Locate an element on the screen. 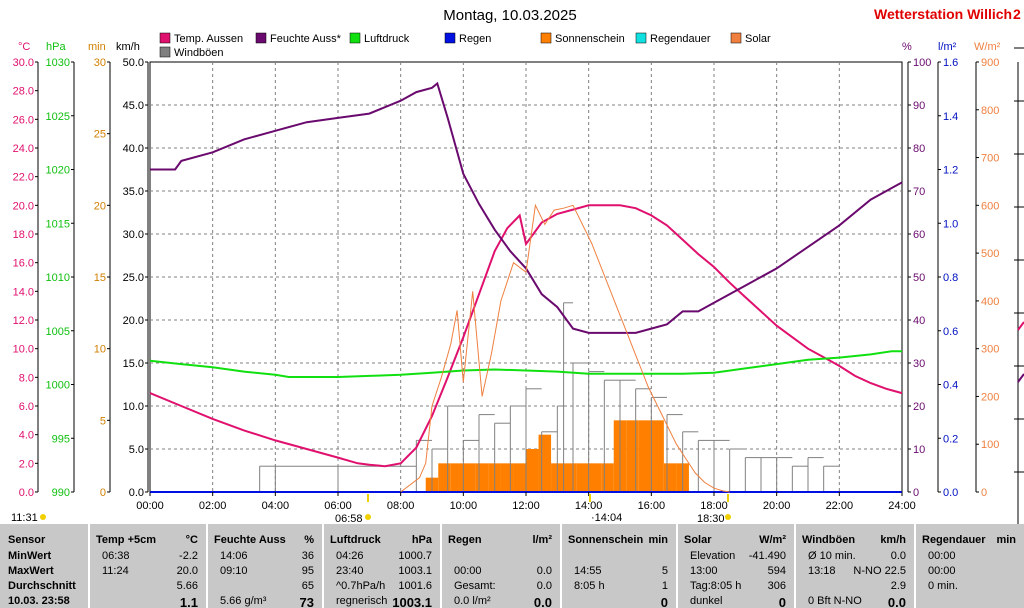 Image resolution: width=1024 pixels, height=608 pixels. column-header: Solar is located at coordinates (698, 540).